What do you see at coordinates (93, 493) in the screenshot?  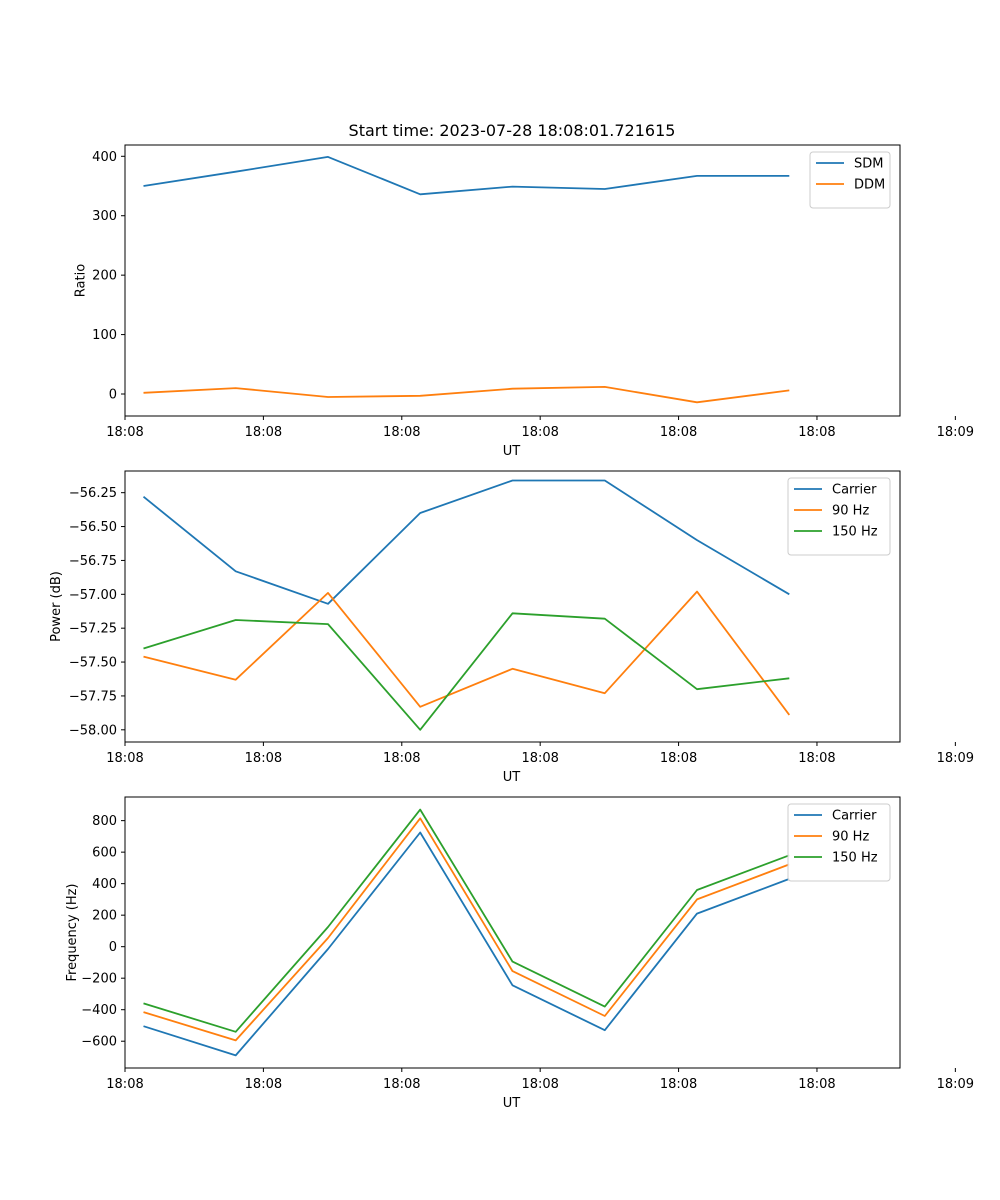 I see `y-tick-label: −56.25` at bounding box center [93, 493].